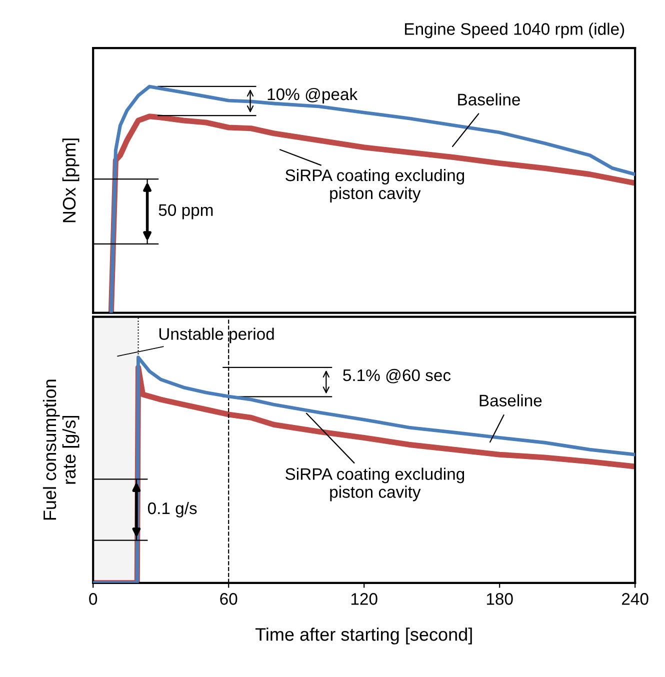 The height and width of the screenshot is (677, 665). Describe the element at coordinates (229, 599) in the screenshot. I see `x-tick-label: 60` at that location.